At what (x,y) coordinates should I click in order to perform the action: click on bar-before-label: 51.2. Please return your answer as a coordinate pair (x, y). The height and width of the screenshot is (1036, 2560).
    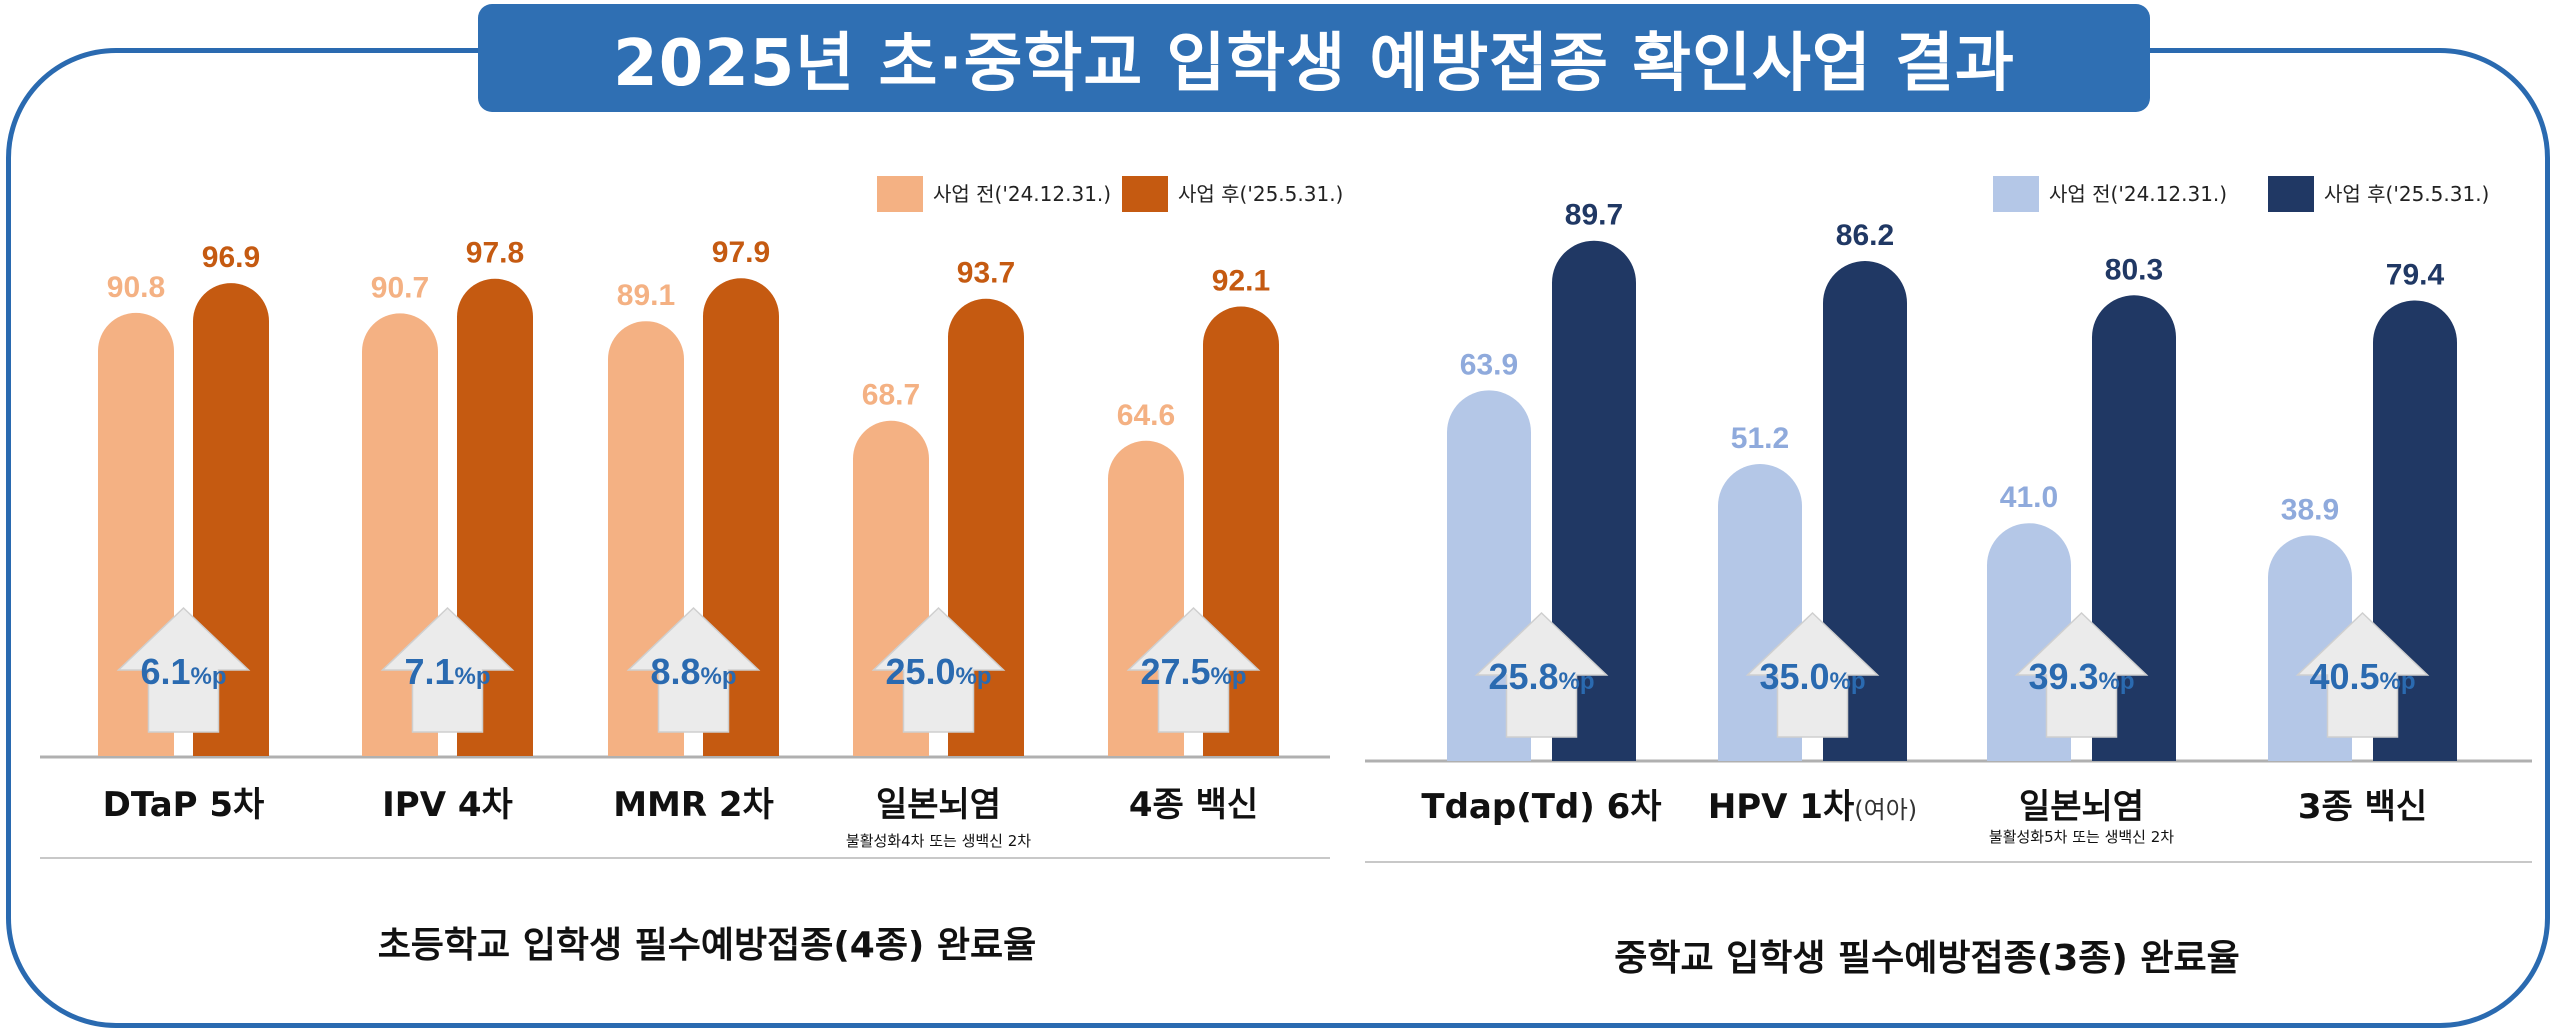
    Looking at the image, I should click on (1760, 438).